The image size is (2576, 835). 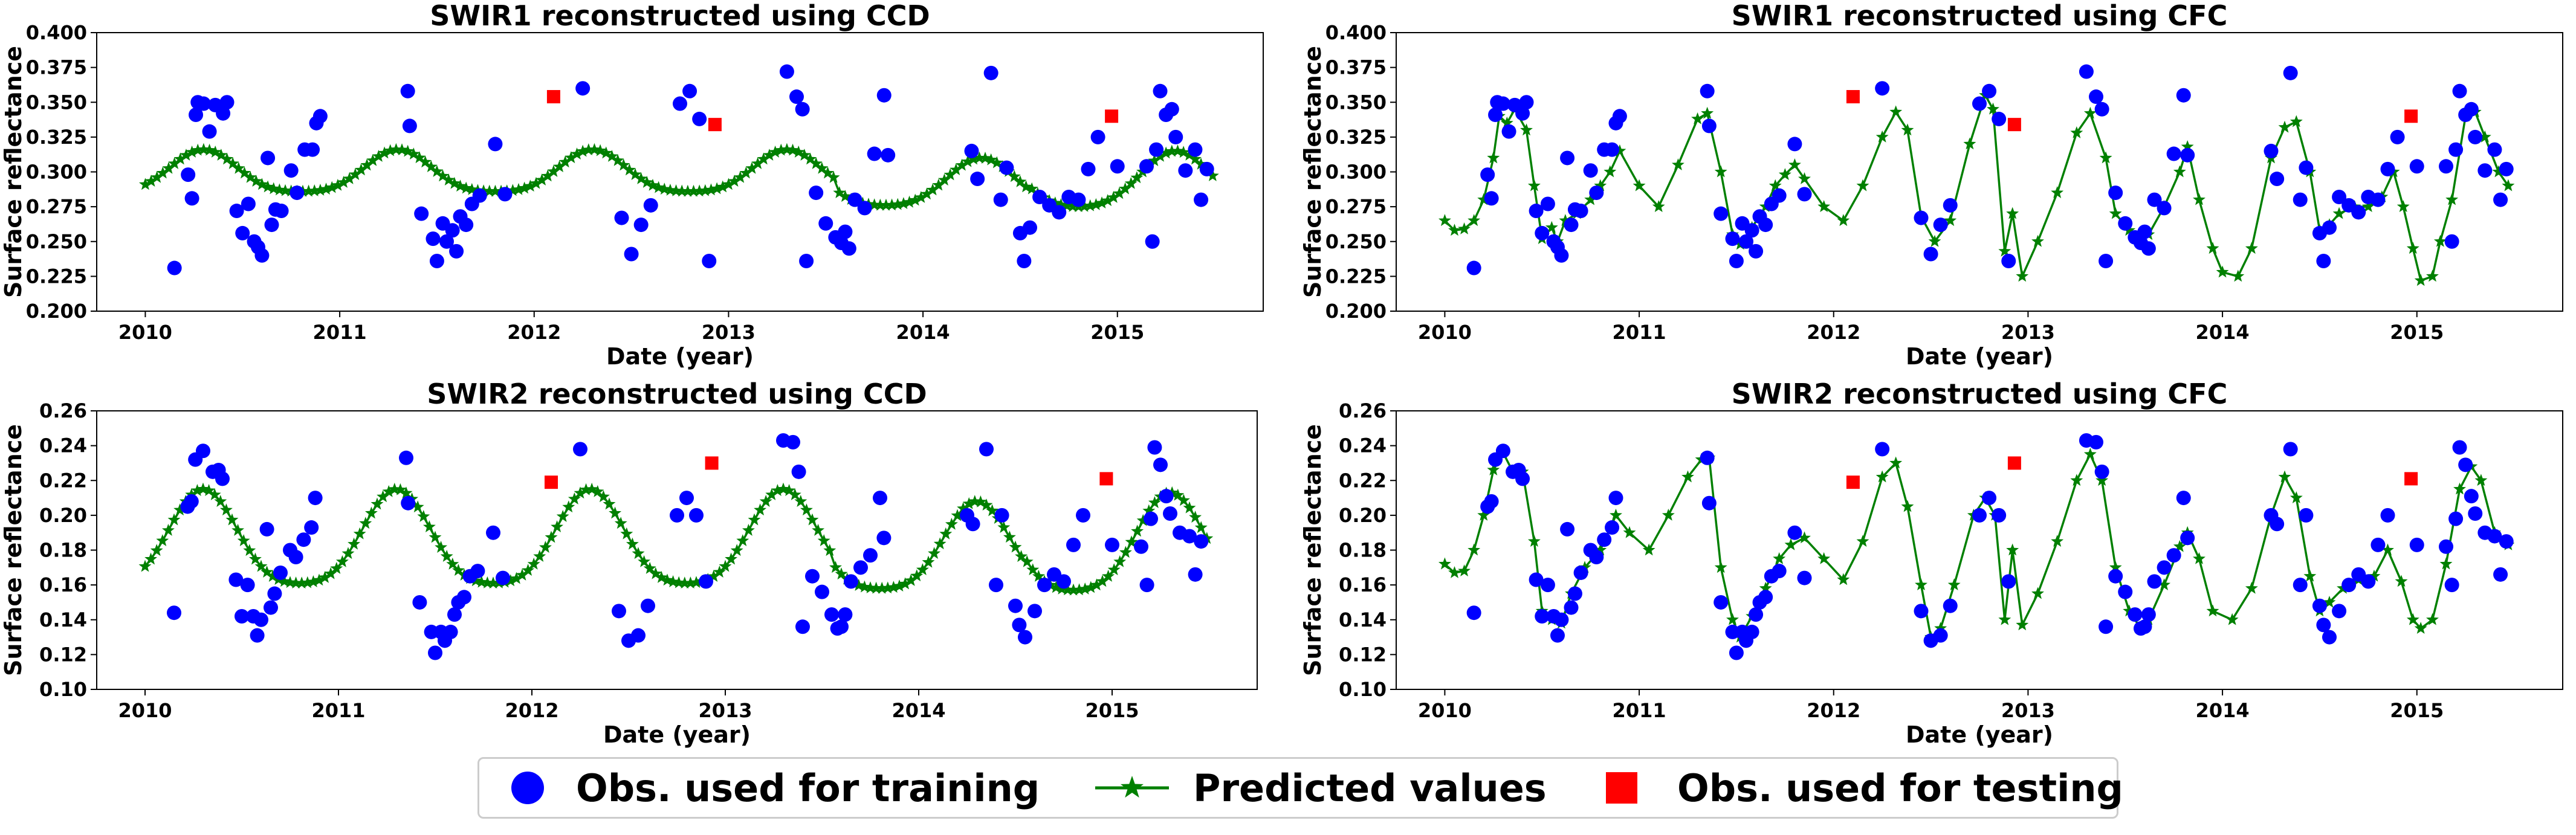 What do you see at coordinates (677, 734) in the screenshot?
I see `x-axis-label: Date (year)` at bounding box center [677, 734].